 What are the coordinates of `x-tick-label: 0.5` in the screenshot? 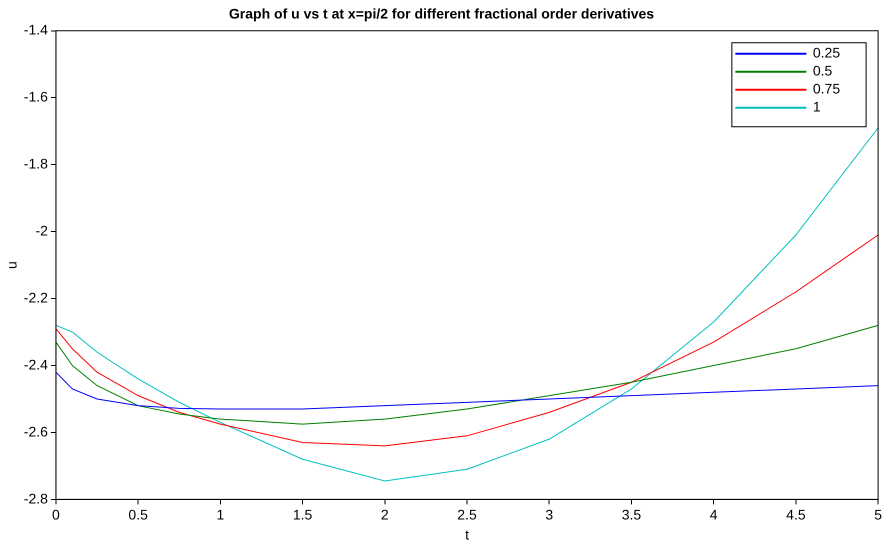 It's located at (138, 514).